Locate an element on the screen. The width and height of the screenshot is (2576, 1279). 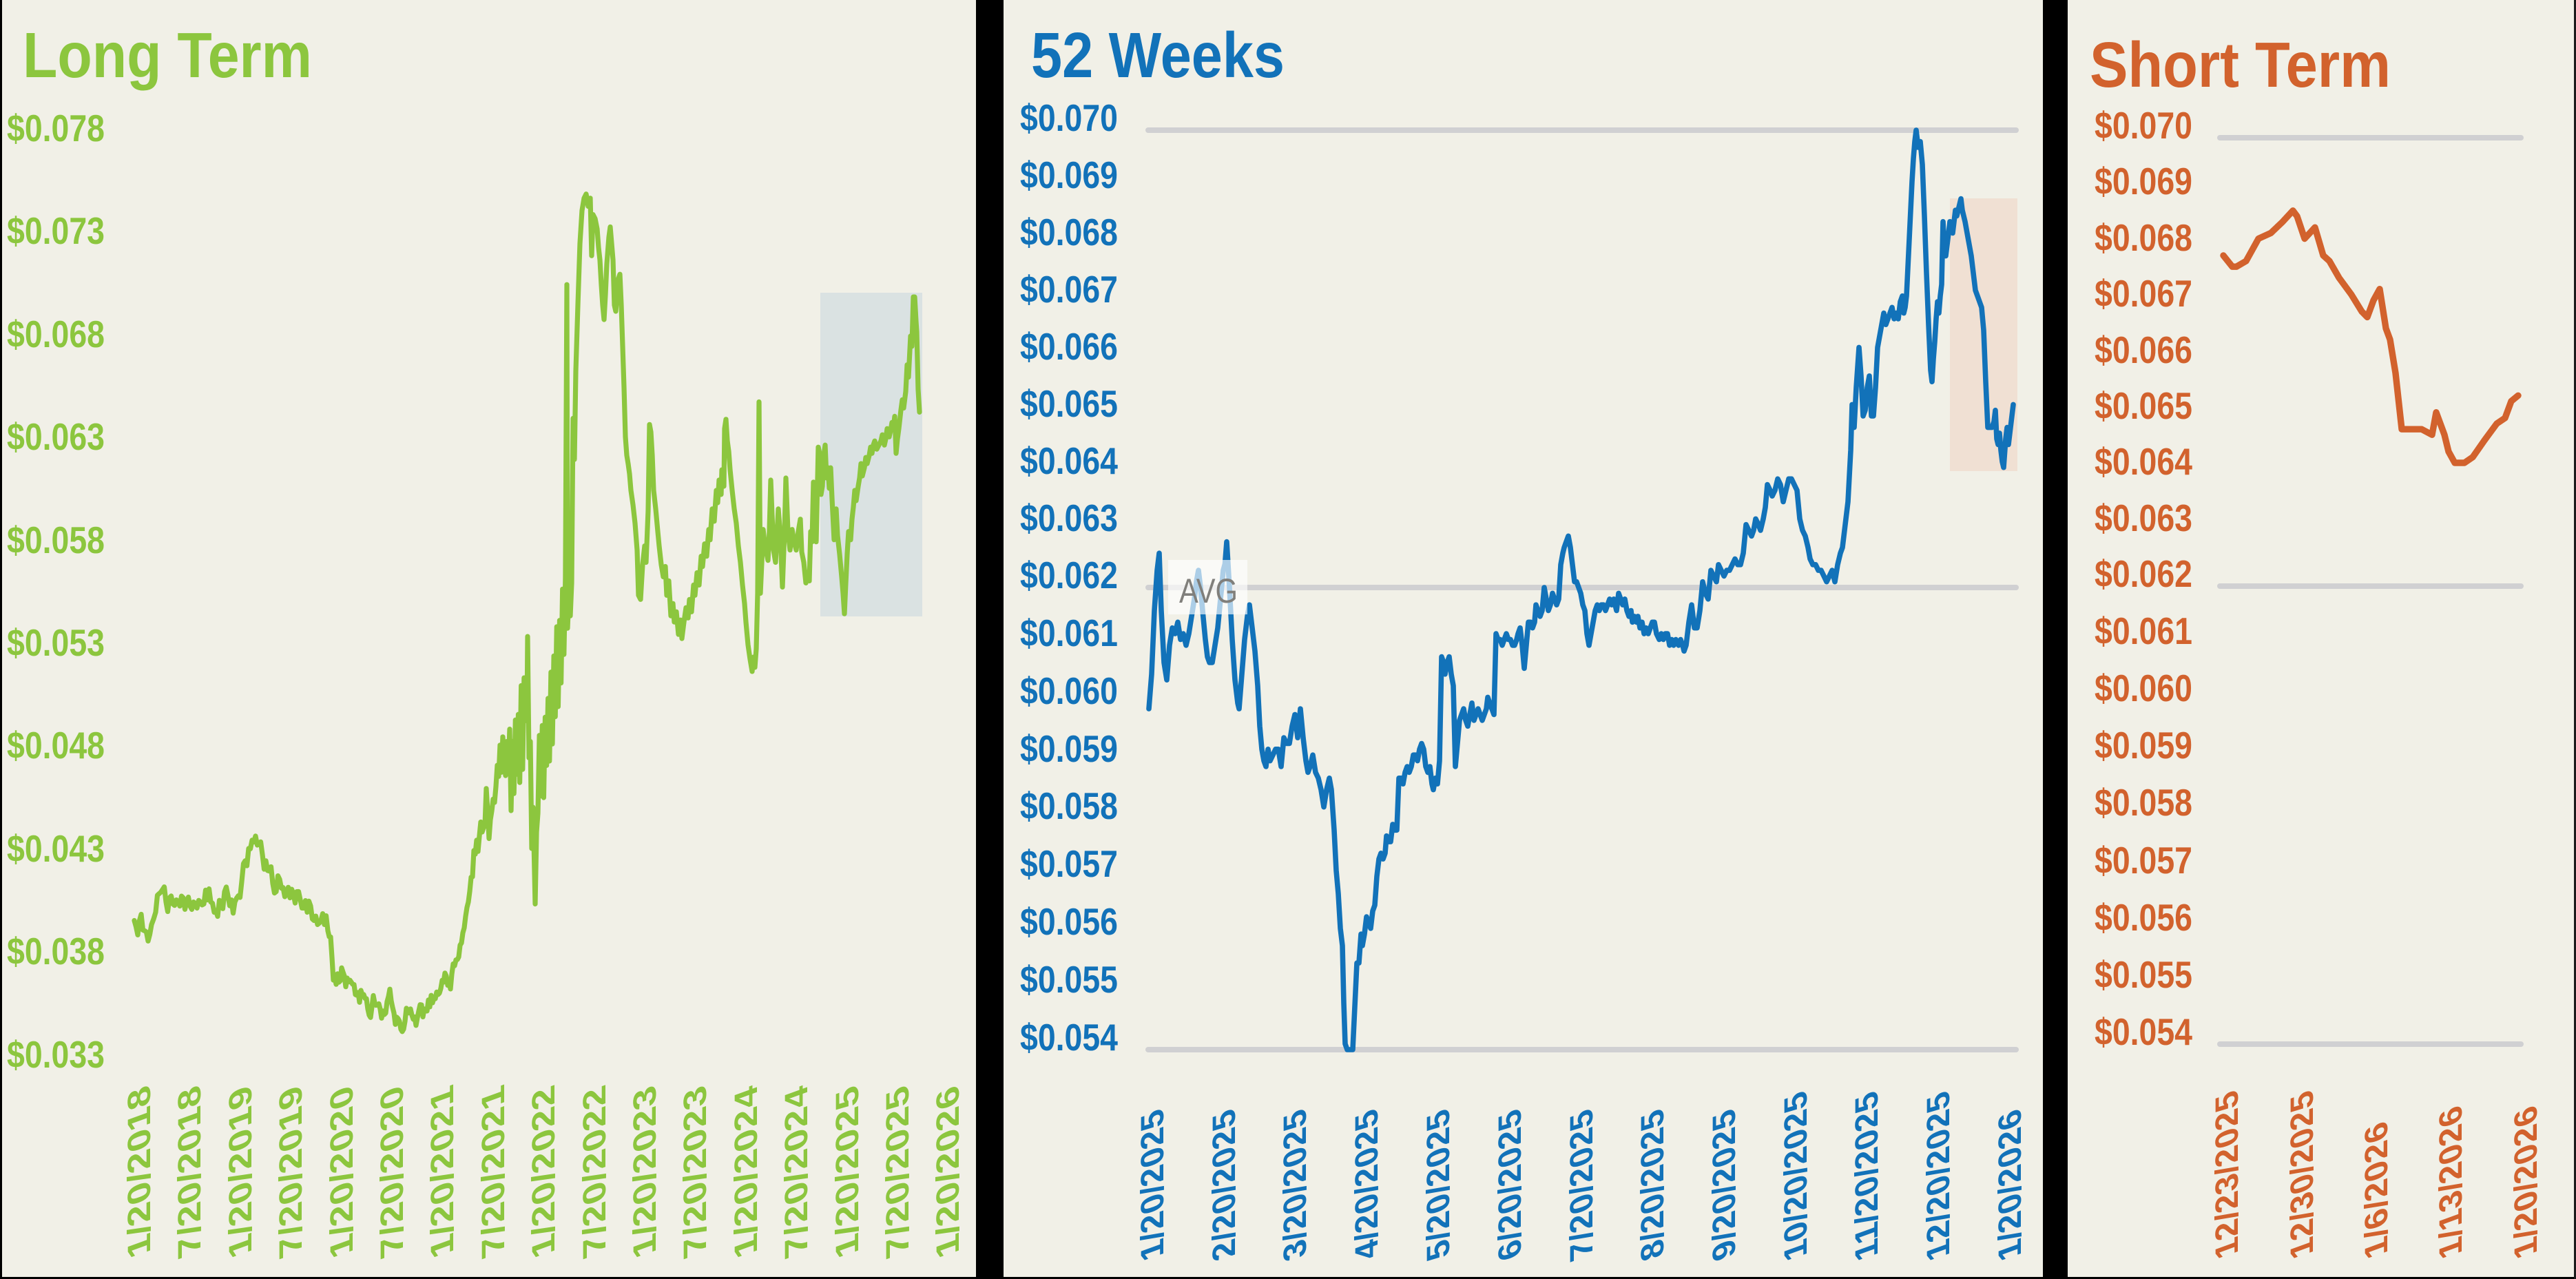
svg-text: $0.038 is located at coordinates (56, 951).